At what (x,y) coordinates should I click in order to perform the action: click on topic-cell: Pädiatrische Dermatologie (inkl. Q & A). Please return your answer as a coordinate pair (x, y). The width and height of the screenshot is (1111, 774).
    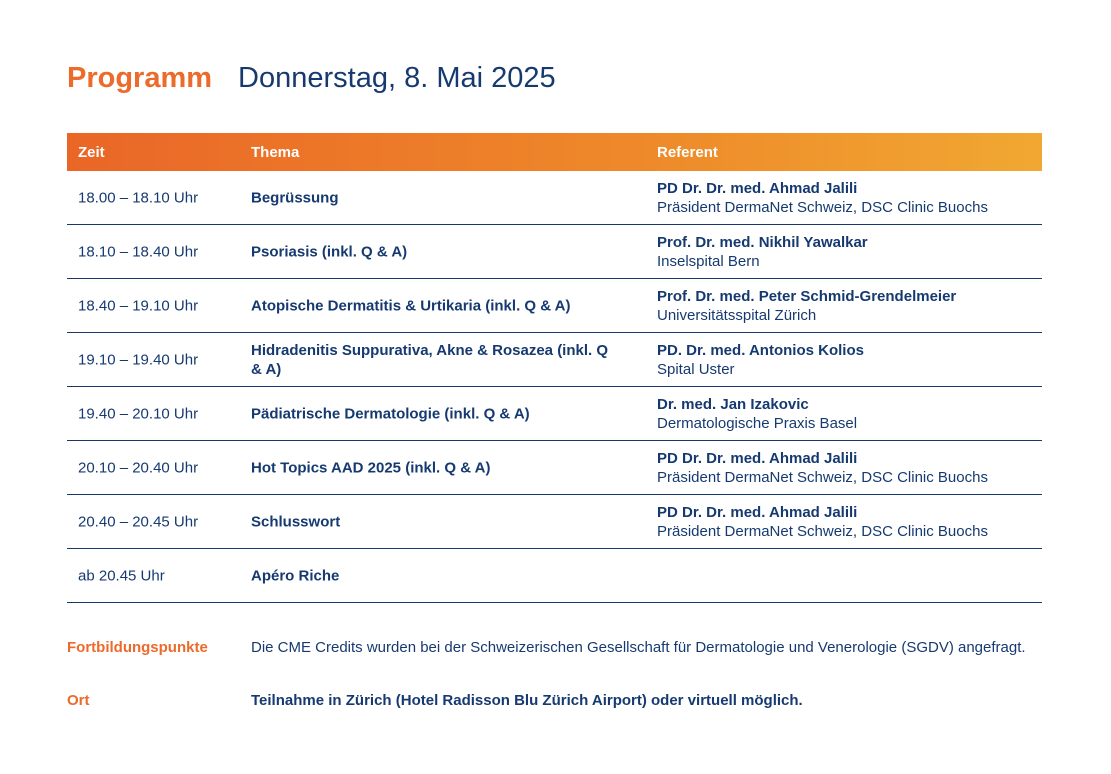
    Looking at the image, I should click on (390, 413).